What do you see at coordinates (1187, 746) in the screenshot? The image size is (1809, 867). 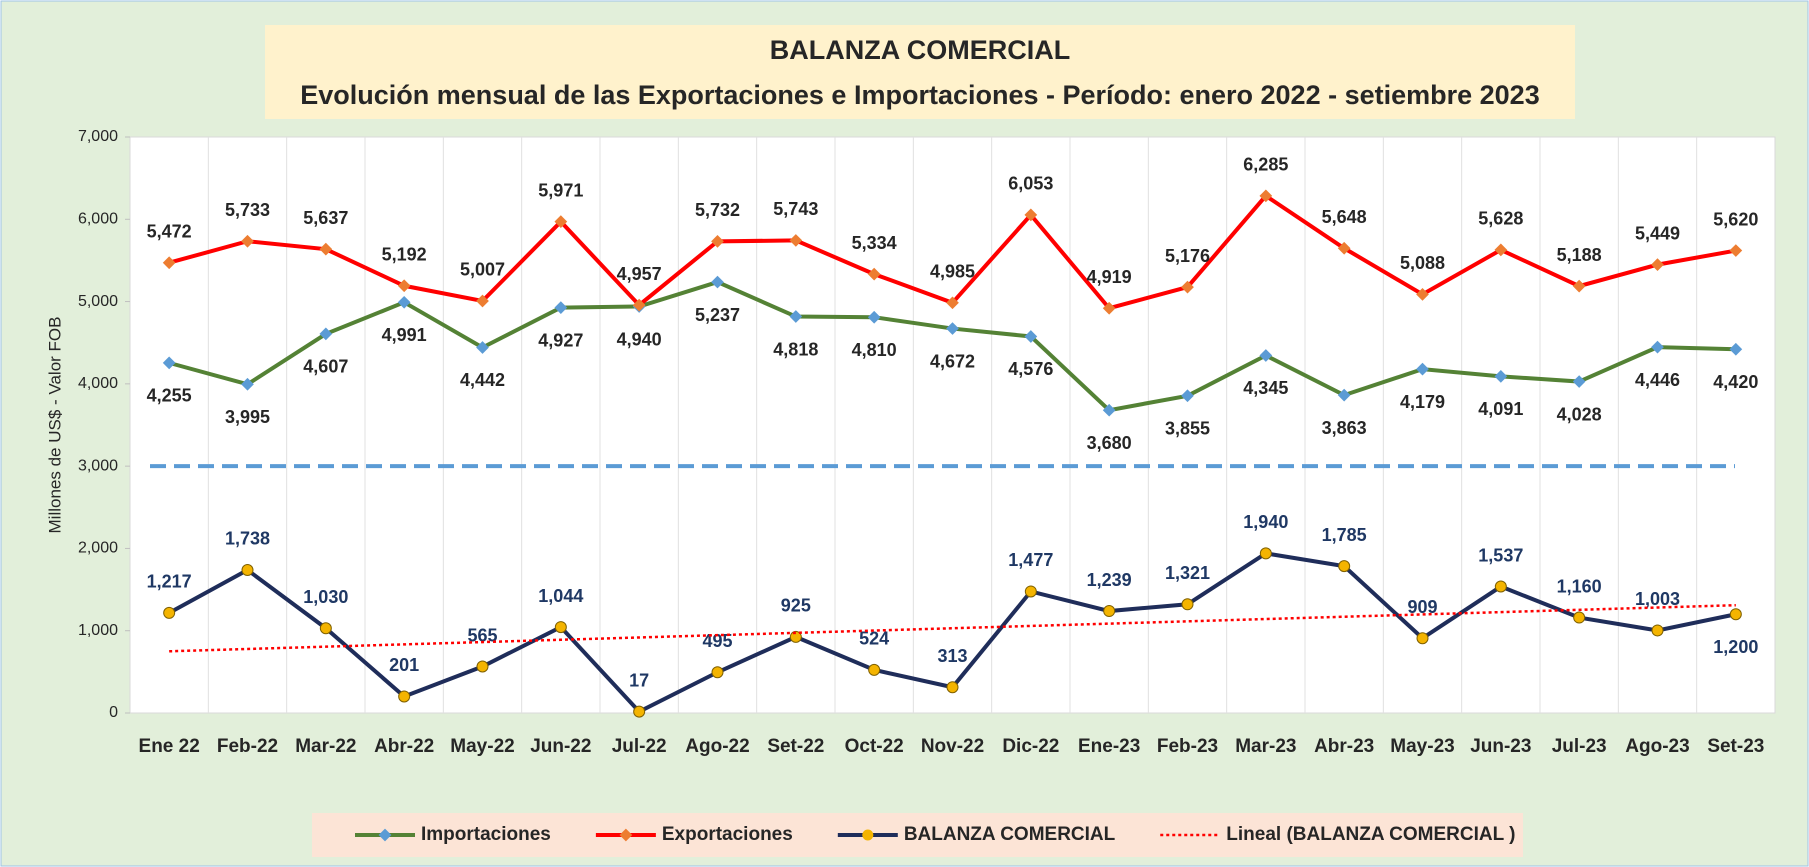 I see `x-tick-label: Feb-23` at bounding box center [1187, 746].